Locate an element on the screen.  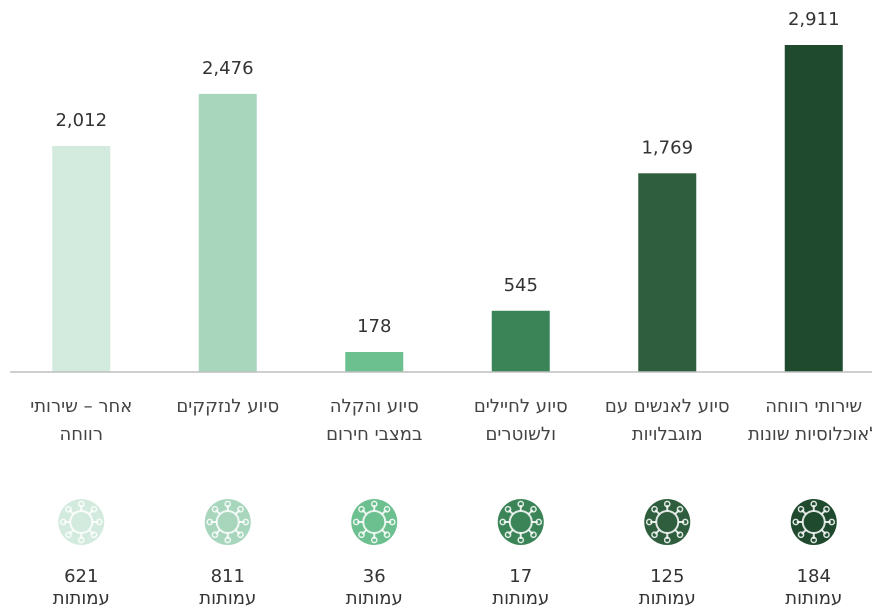
category-label: סיוע והקלה במצבי חירום is located at coordinates (374, 420).